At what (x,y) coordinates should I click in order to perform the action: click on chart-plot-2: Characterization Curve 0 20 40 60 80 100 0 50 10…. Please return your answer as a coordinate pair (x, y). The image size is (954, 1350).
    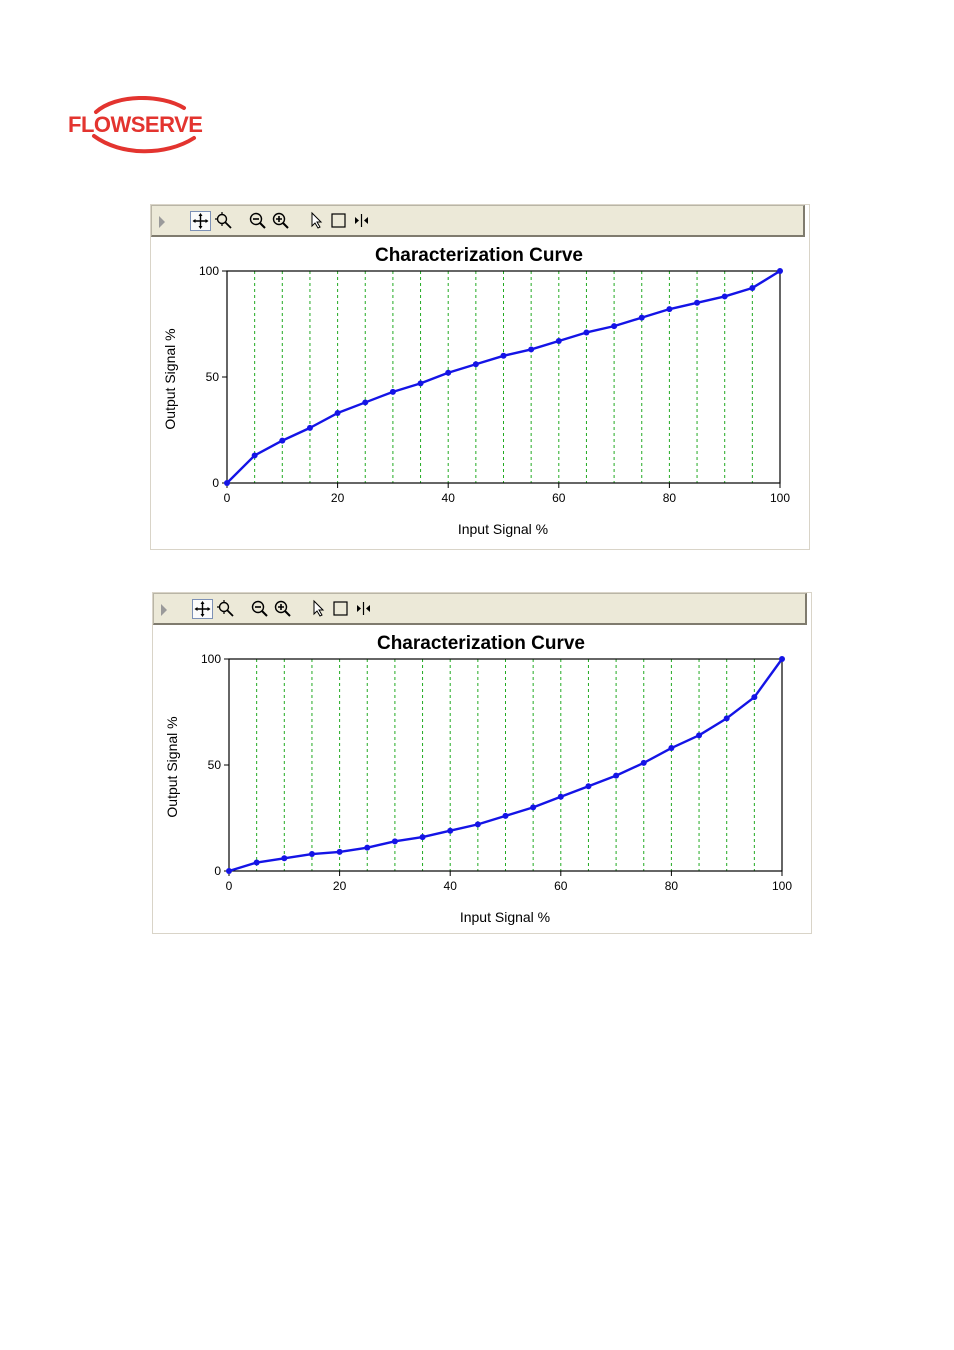
    Looking at the image, I should click on (478, 779).